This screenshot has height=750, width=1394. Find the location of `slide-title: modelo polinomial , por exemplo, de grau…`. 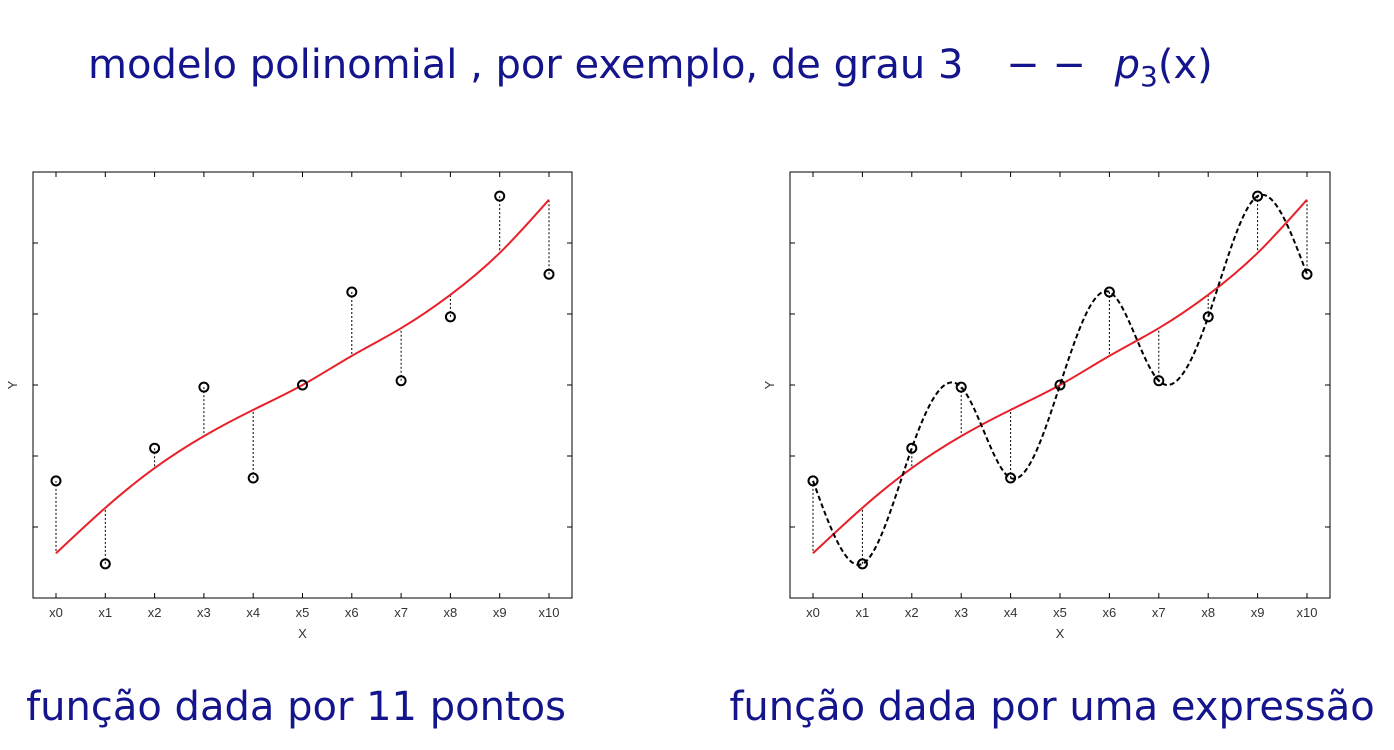

slide-title: modelo polinomial , por exemplo, de grau… is located at coordinates (650, 67).